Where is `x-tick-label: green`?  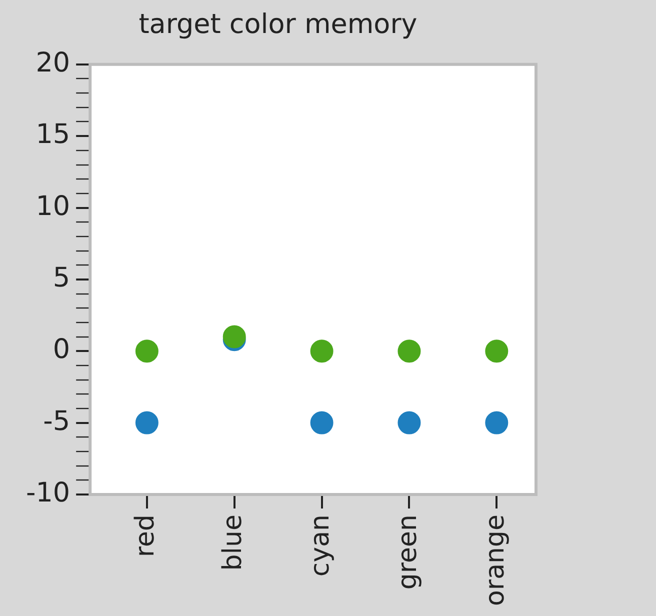 x-tick-label: green is located at coordinates (407, 552).